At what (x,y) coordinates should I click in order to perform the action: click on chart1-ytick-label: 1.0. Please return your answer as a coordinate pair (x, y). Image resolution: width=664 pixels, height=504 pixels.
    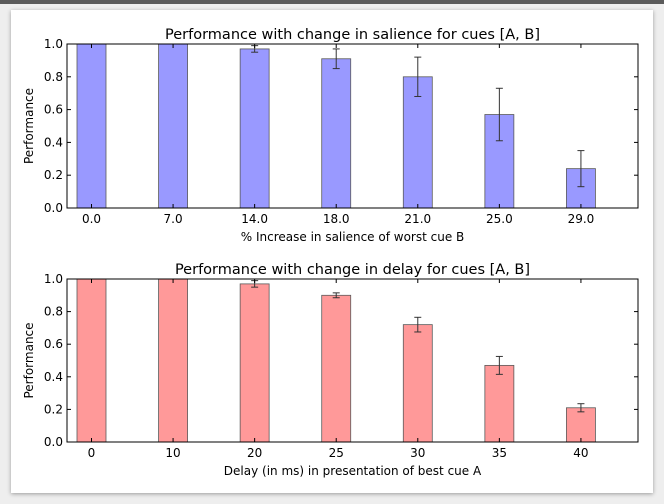
    Looking at the image, I should click on (53, 44).